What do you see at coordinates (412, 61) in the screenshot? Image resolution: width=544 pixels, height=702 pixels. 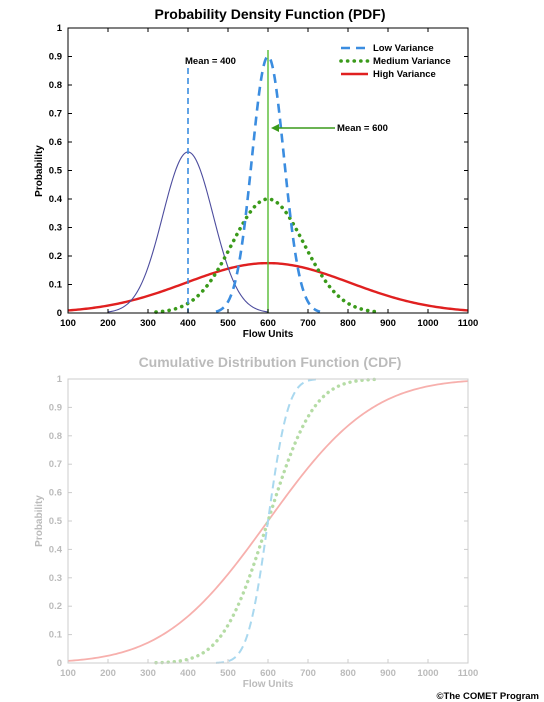 I see `legend-label-medium-variance: Medium Variance` at bounding box center [412, 61].